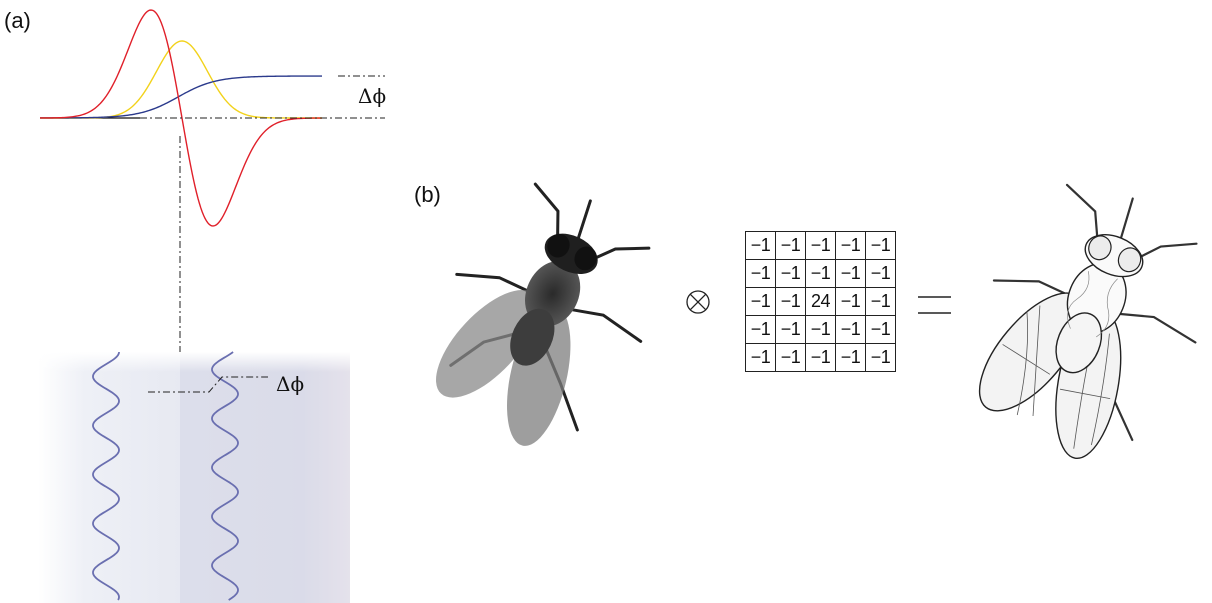 Image resolution: width=1212 pixels, height=603 pixels. Describe the element at coordinates (17, 20) in the screenshot. I see `panel-a-label: (a)` at that location.